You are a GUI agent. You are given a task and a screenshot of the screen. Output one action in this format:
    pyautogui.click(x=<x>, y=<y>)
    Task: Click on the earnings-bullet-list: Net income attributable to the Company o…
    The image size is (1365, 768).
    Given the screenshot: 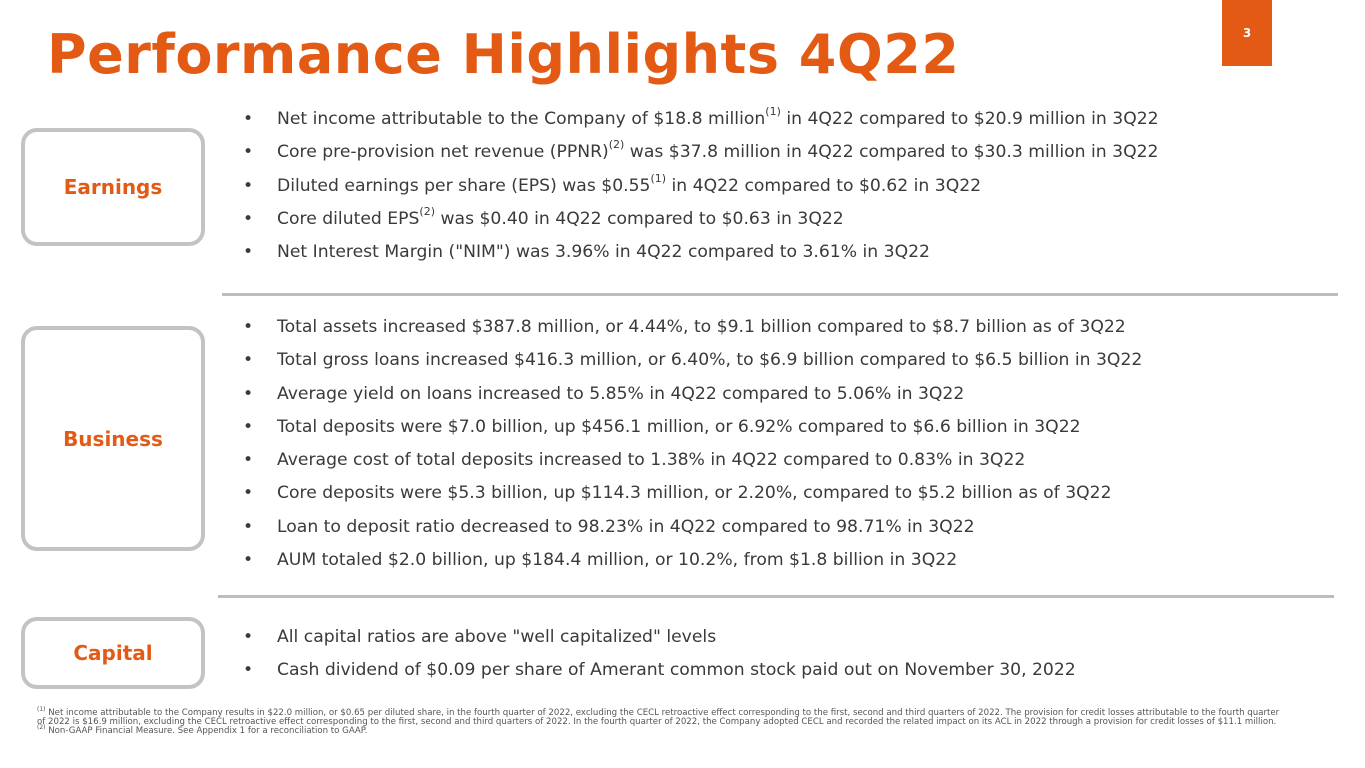 What is the action you would take?
    pyautogui.click(x=701, y=186)
    